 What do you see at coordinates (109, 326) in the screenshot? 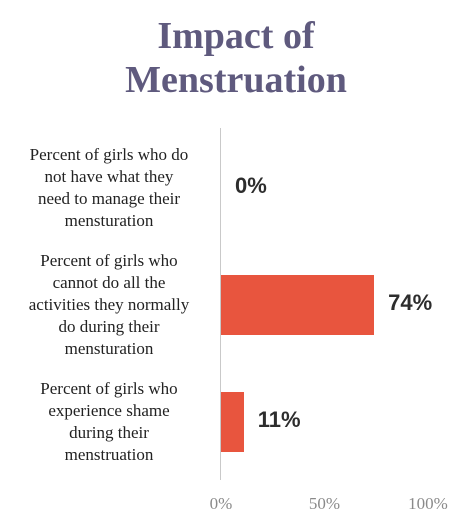
I see `category-label-line: do during their` at bounding box center [109, 326].